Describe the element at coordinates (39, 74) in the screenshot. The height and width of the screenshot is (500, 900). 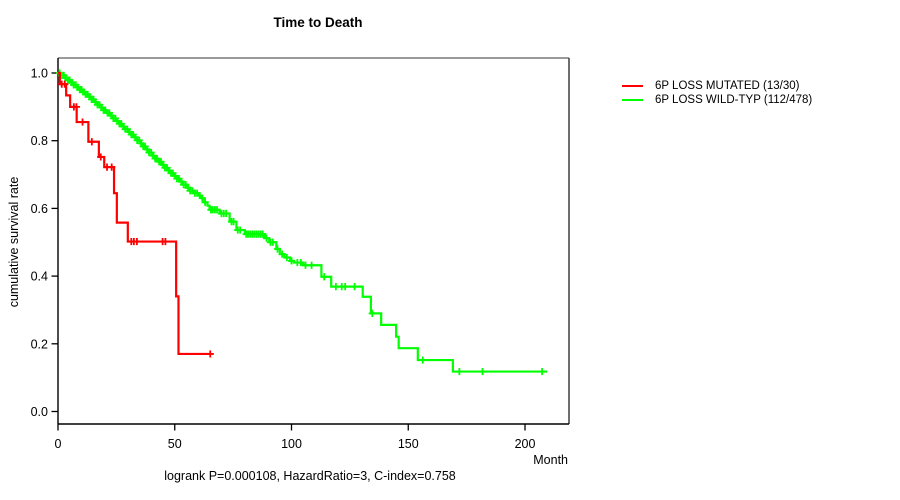
I see `y-tick-label: 1.0` at that location.